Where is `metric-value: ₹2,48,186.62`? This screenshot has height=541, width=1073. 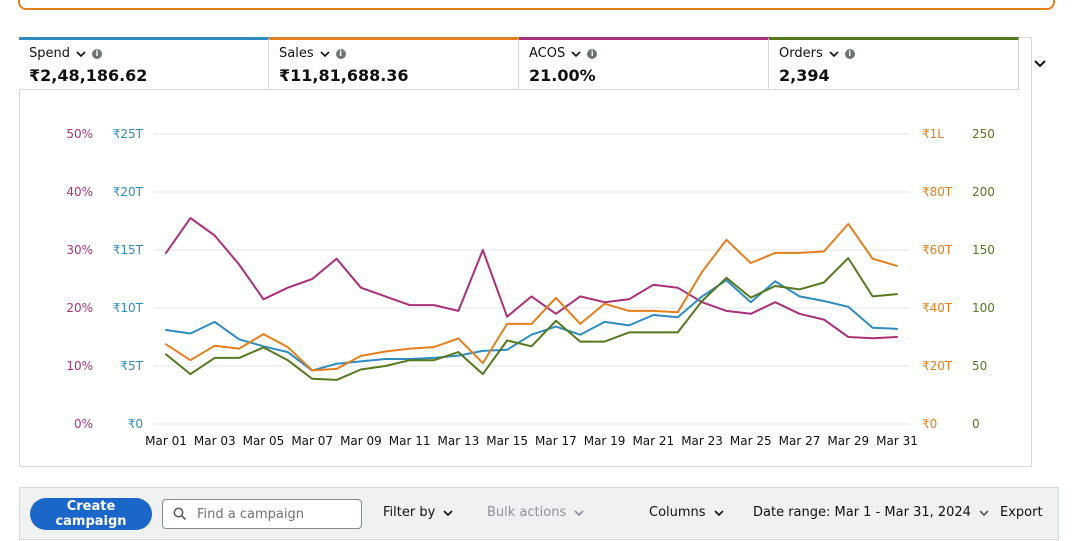 metric-value: ₹2,48,186.62 is located at coordinates (88, 75).